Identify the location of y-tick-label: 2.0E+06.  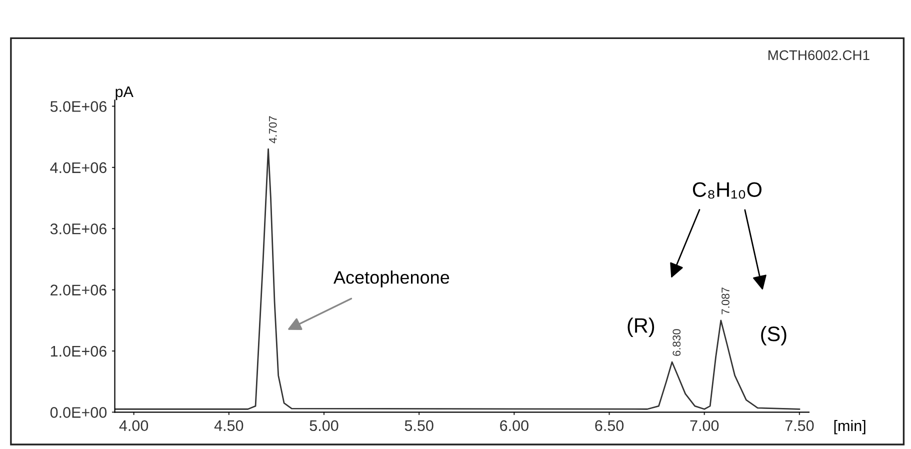
(78, 290).